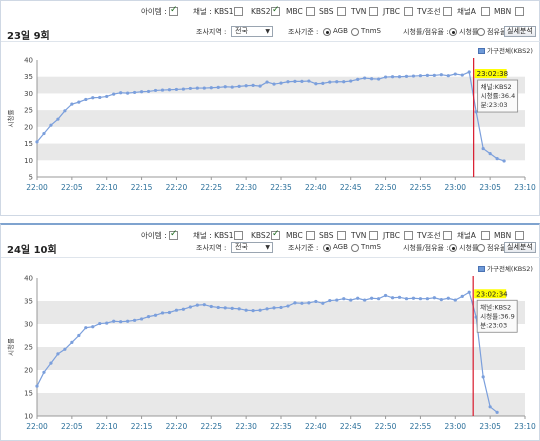 This screenshot has width=540, height=441. I want to click on y-tick-label: 20, so click(28, 127).